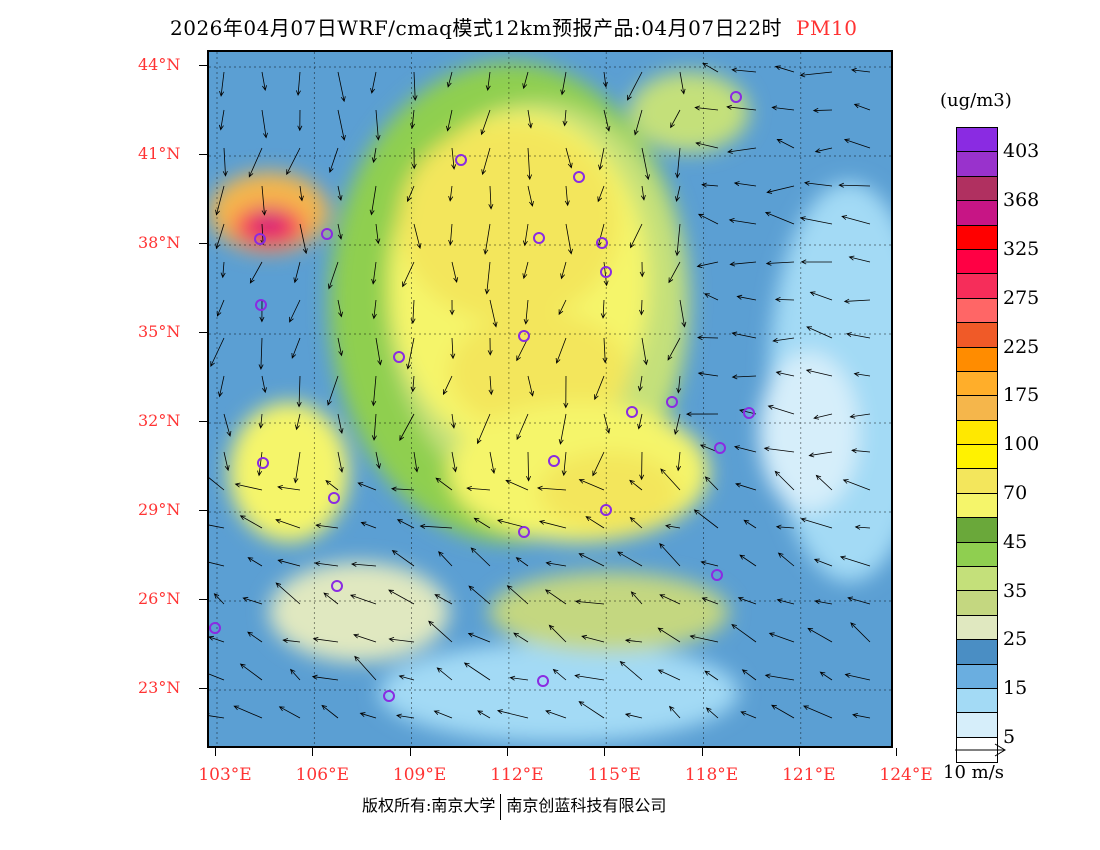 This screenshot has height=850, width=1100. I want to click on lon-label: 121°E, so click(809, 775).